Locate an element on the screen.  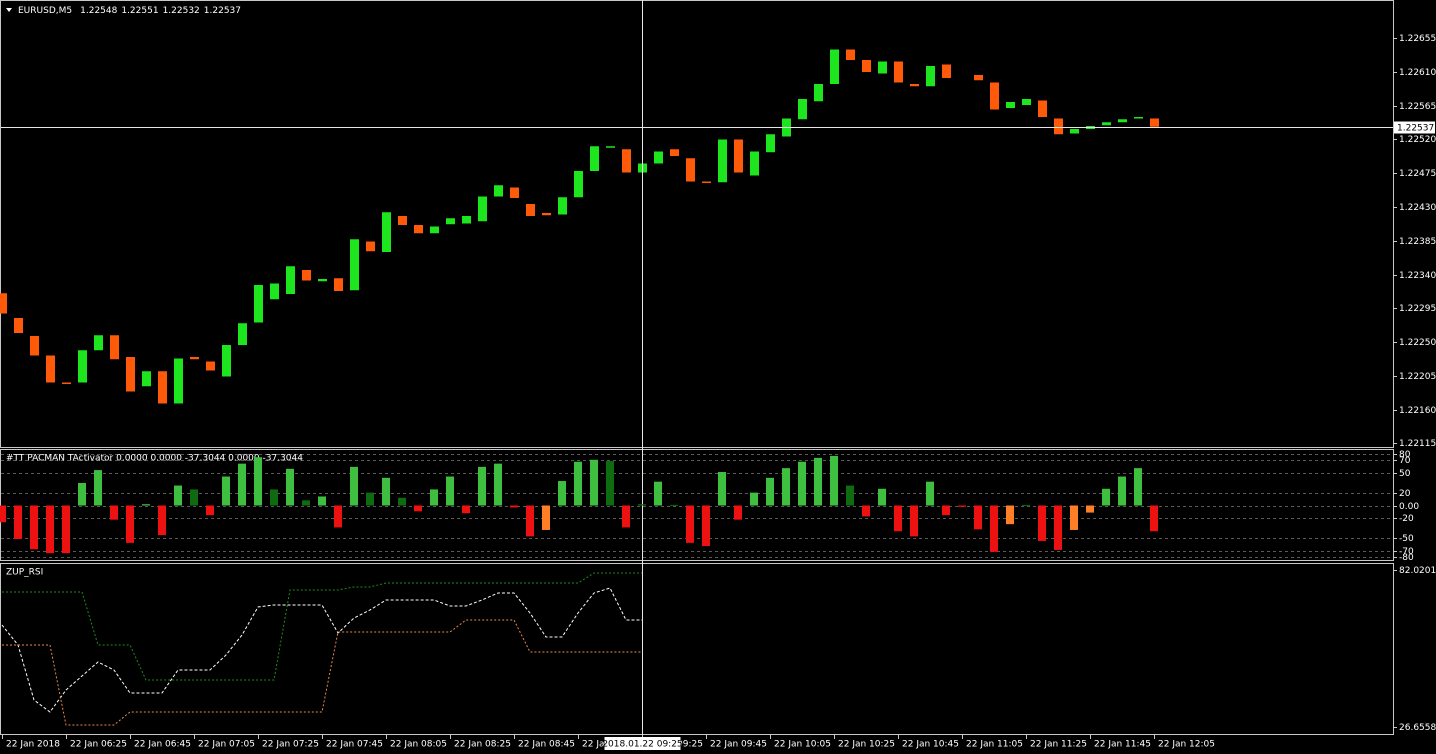
x-tick-label: 22 Jan 10:05 is located at coordinates (802, 745).